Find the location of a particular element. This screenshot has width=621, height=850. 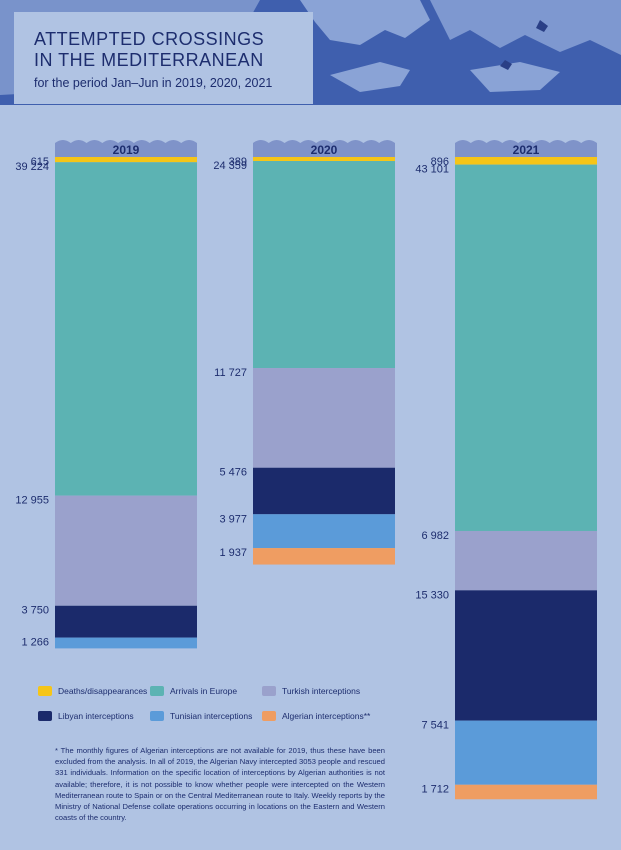

legend-label-algerian: Algerian interceptions** is located at coordinates (326, 716).